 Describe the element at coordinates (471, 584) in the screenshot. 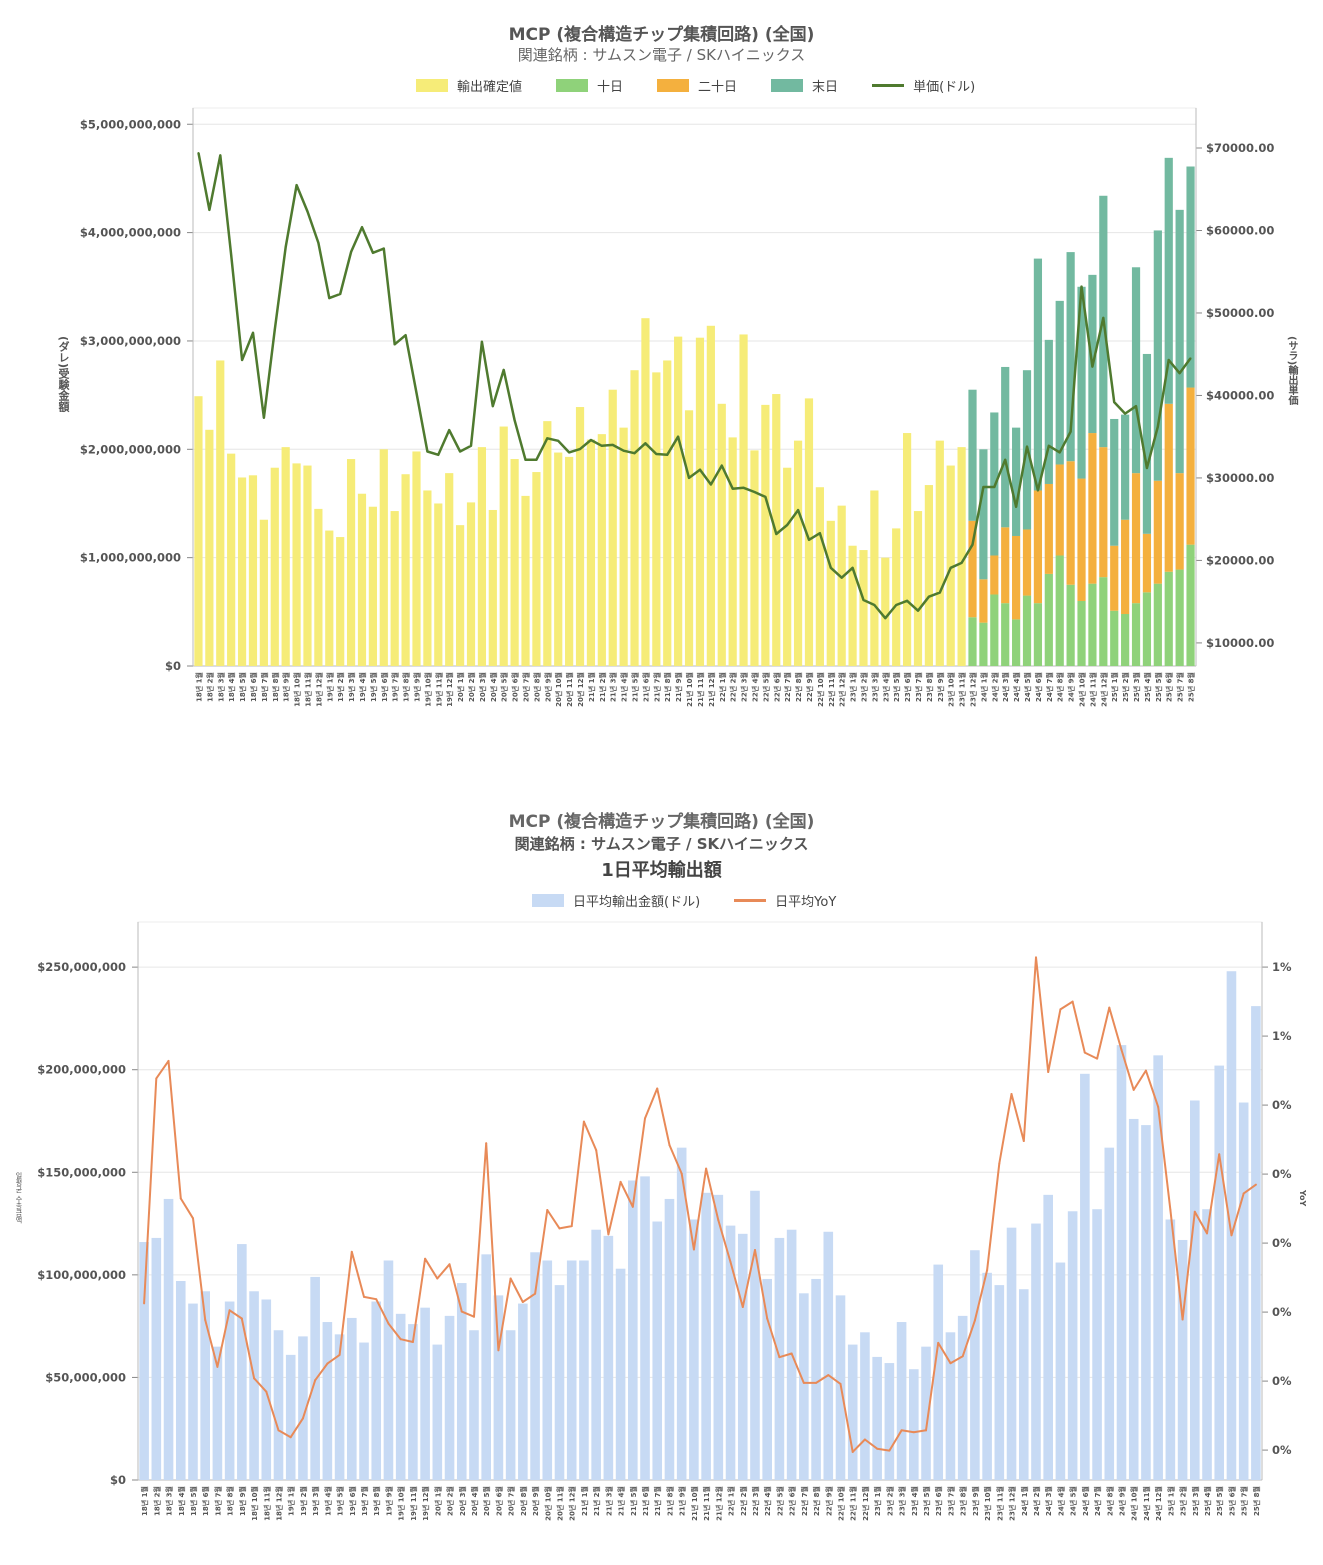

I see `bar-20년 2월` at that location.